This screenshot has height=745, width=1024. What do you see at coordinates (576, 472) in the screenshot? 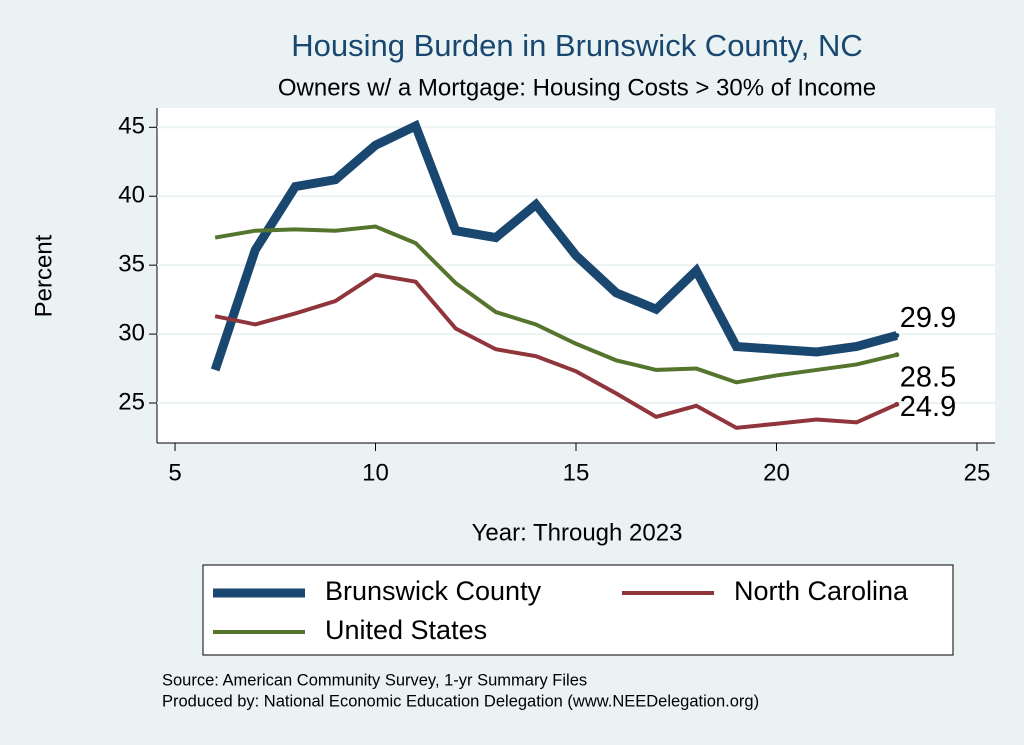
I see `x-tick-label: 15` at bounding box center [576, 472].